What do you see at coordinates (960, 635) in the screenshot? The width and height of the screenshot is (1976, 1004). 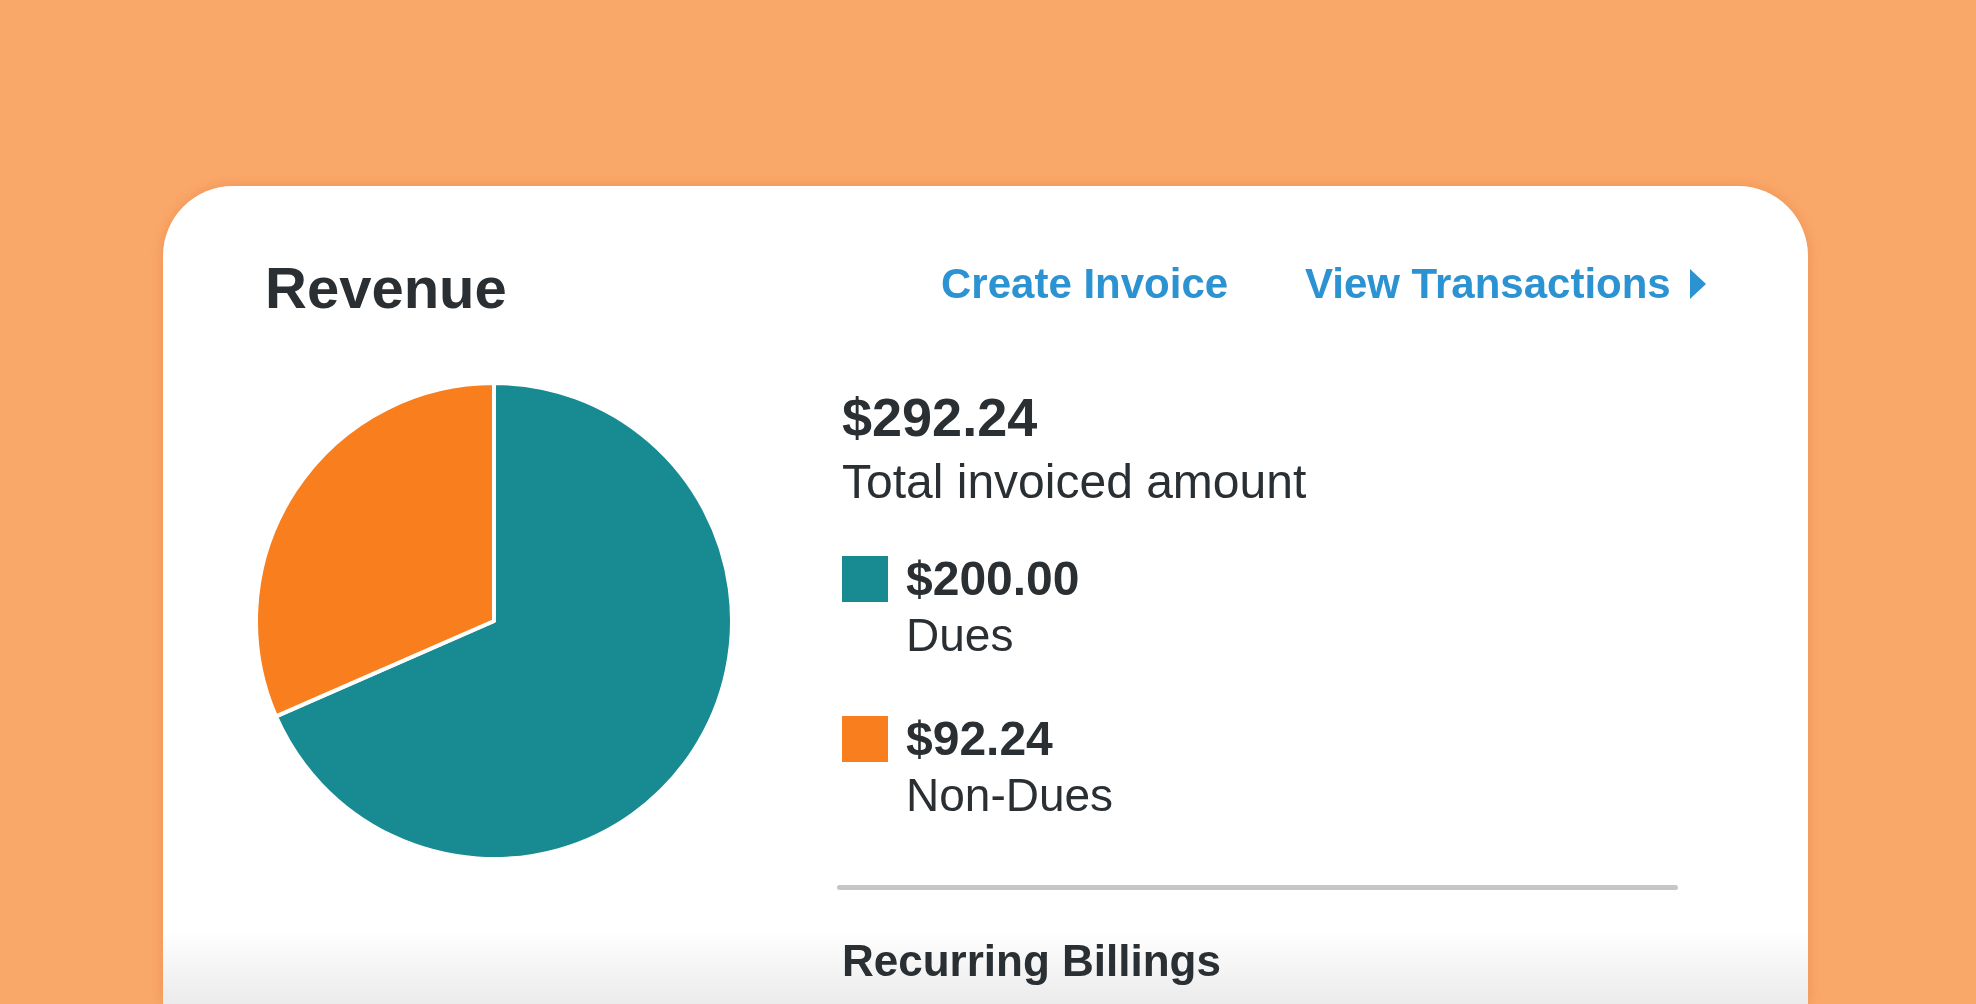 I see `legend-label: Dues` at bounding box center [960, 635].